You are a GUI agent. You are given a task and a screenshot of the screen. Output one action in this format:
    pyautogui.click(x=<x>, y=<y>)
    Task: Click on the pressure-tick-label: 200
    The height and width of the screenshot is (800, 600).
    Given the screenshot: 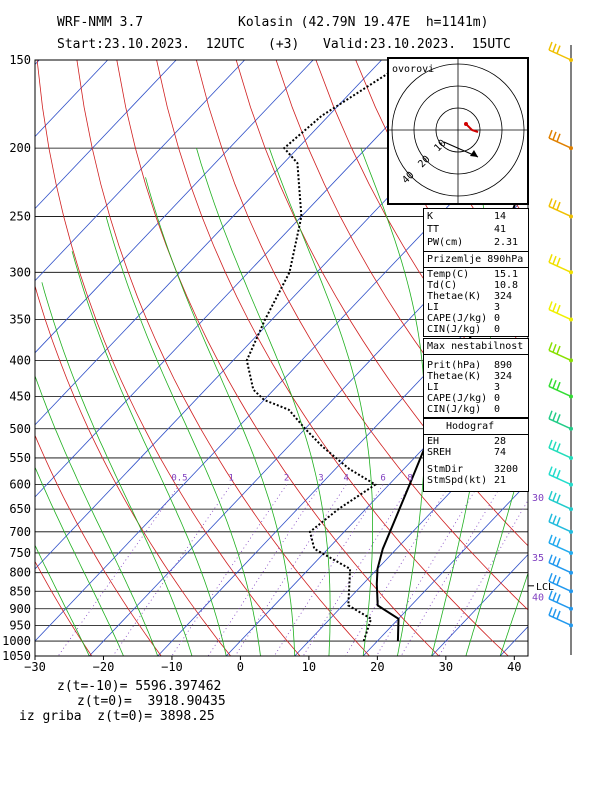 What is the action you would take?
    pyautogui.click(x=20, y=148)
    